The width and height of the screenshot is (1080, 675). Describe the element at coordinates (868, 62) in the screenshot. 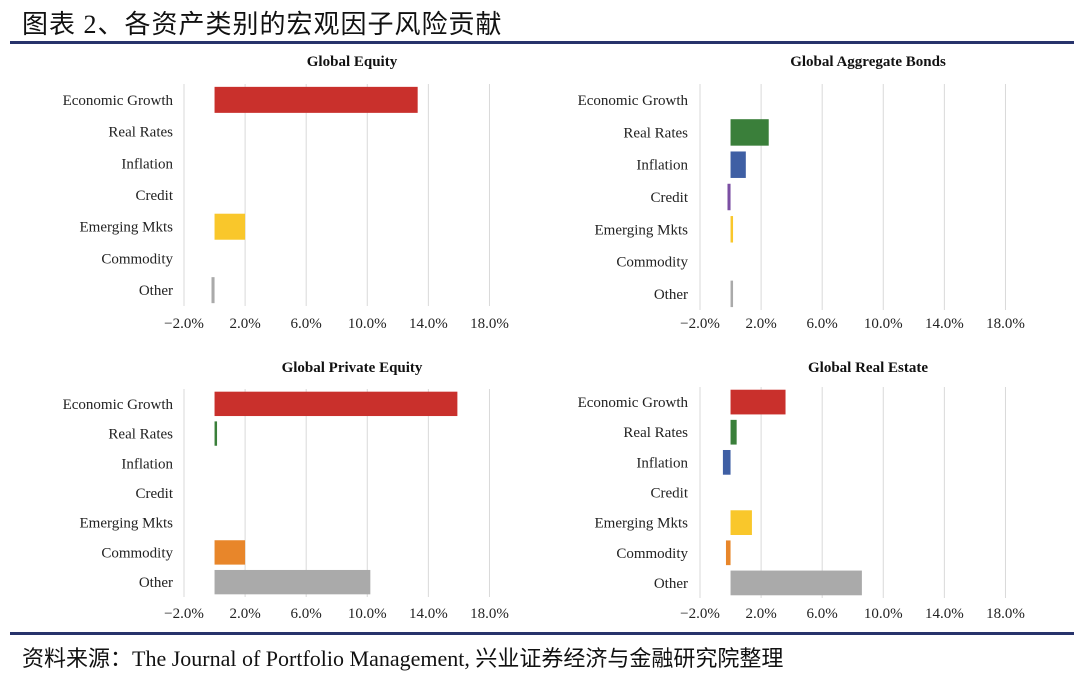

I see `chart-title: Global Aggregate Bonds` at that location.